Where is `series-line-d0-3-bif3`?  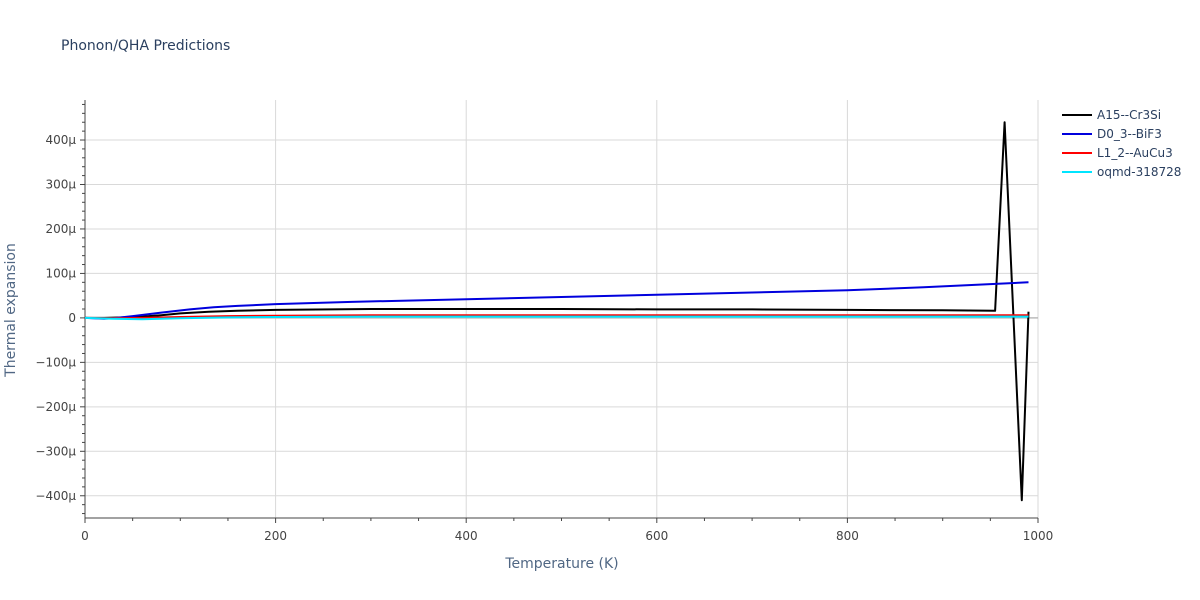 series-line-d0-3-bif3 is located at coordinates (556, 300).